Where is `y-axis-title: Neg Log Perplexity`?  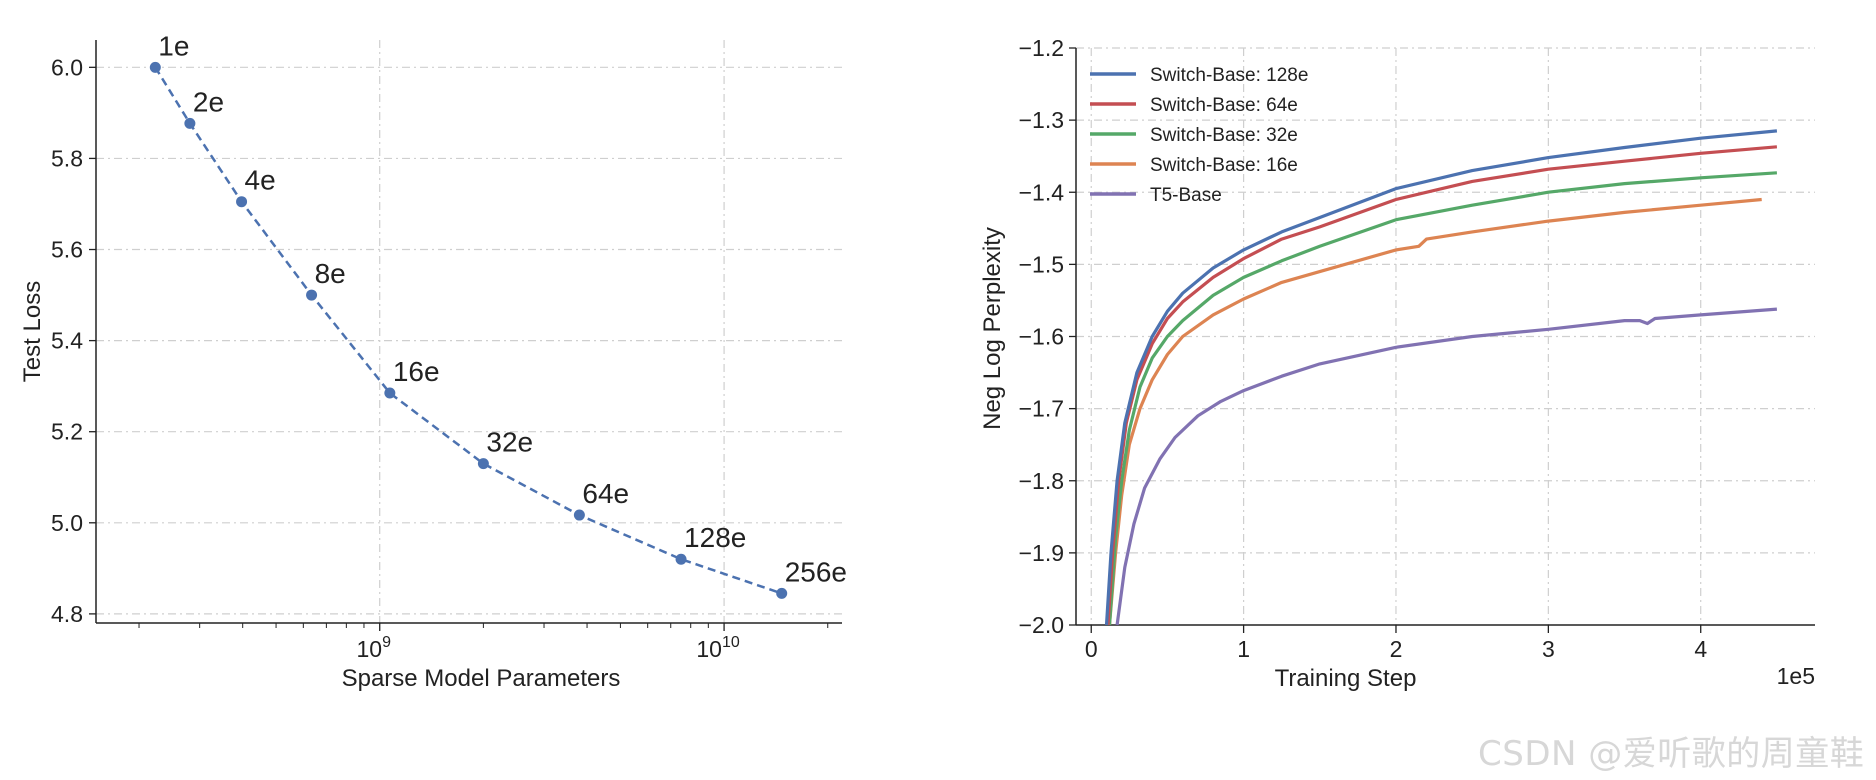
y-axis-title: Neg Log Perplexity is located at coordinates (992, 328).